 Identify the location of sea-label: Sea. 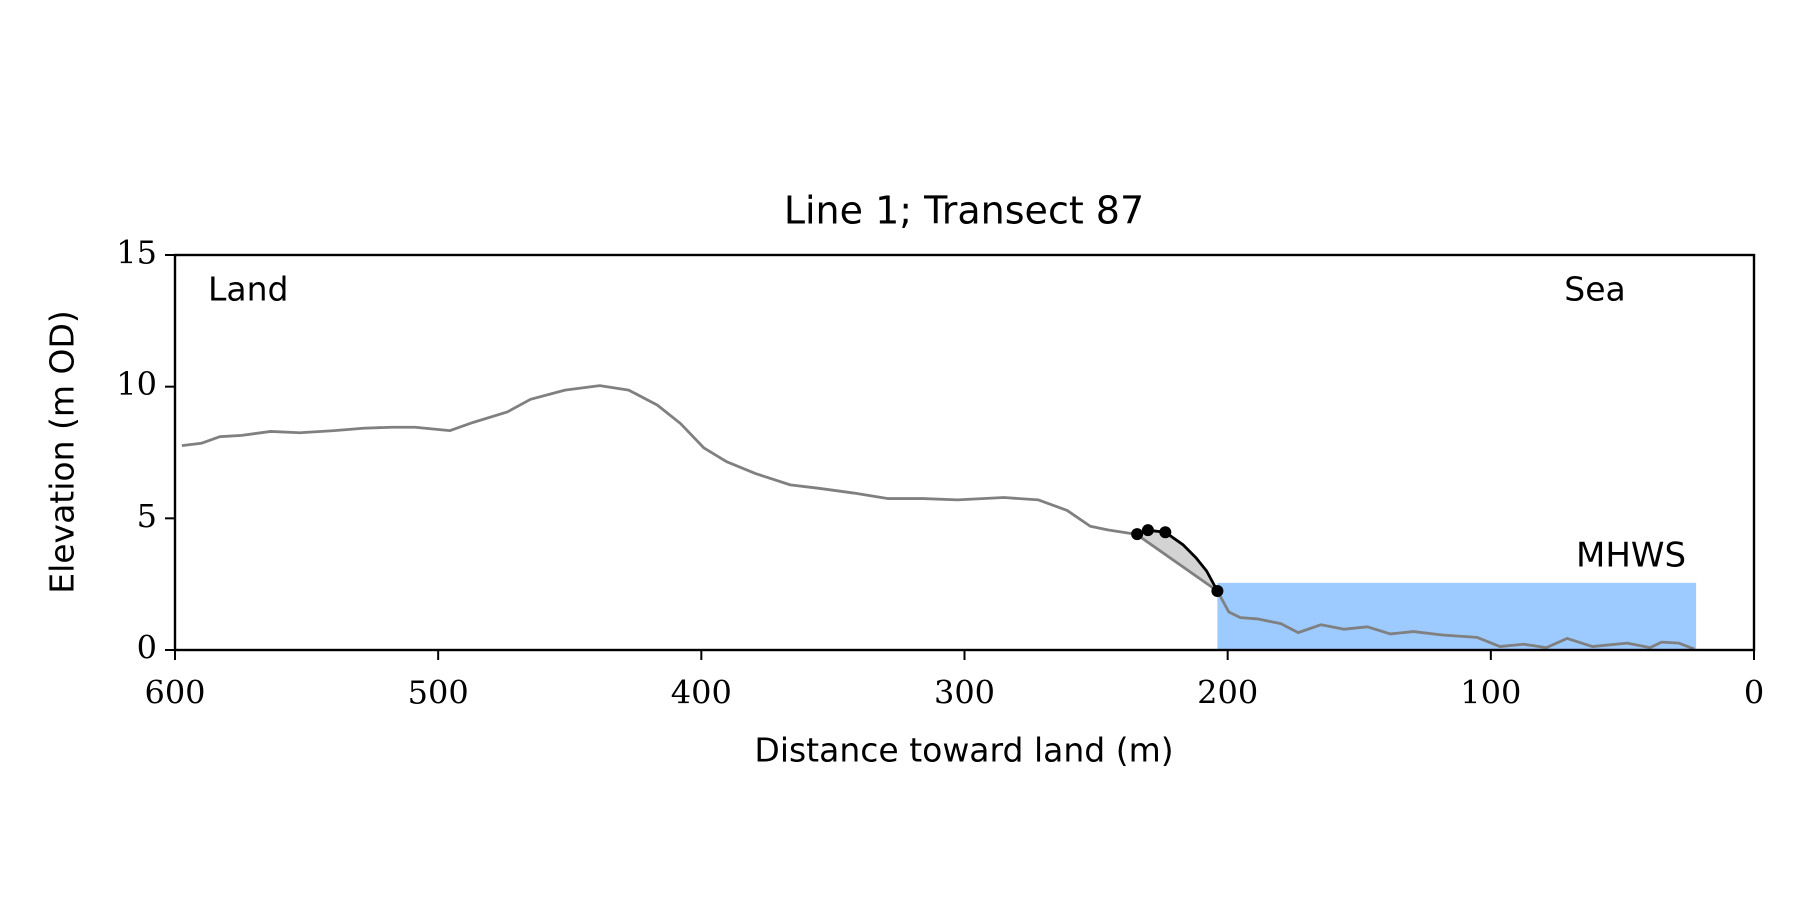
(1594, 289).